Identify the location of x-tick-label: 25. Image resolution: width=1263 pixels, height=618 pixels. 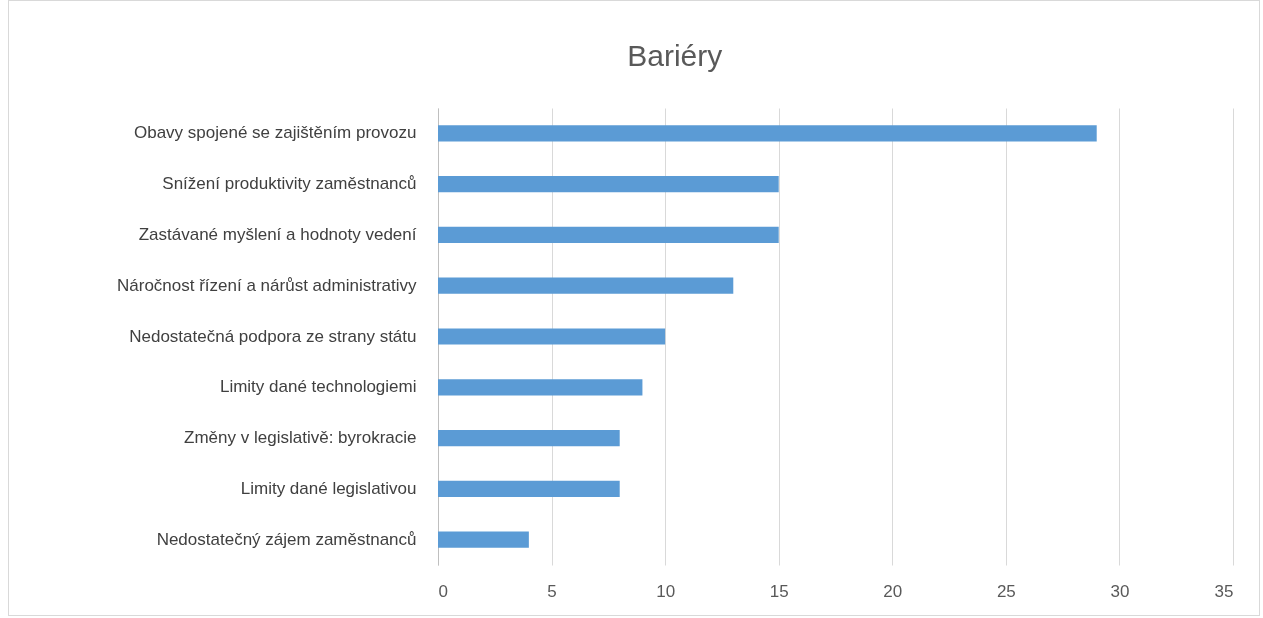
(1006, 591).